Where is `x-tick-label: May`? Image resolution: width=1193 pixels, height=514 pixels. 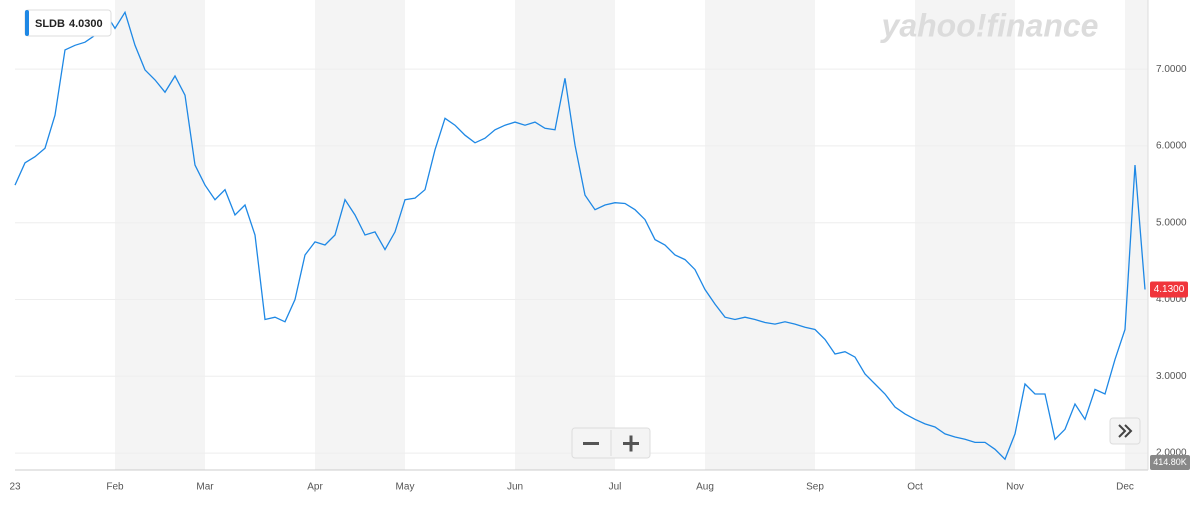 x-tick-label: May is located at coordinates (405, 487).